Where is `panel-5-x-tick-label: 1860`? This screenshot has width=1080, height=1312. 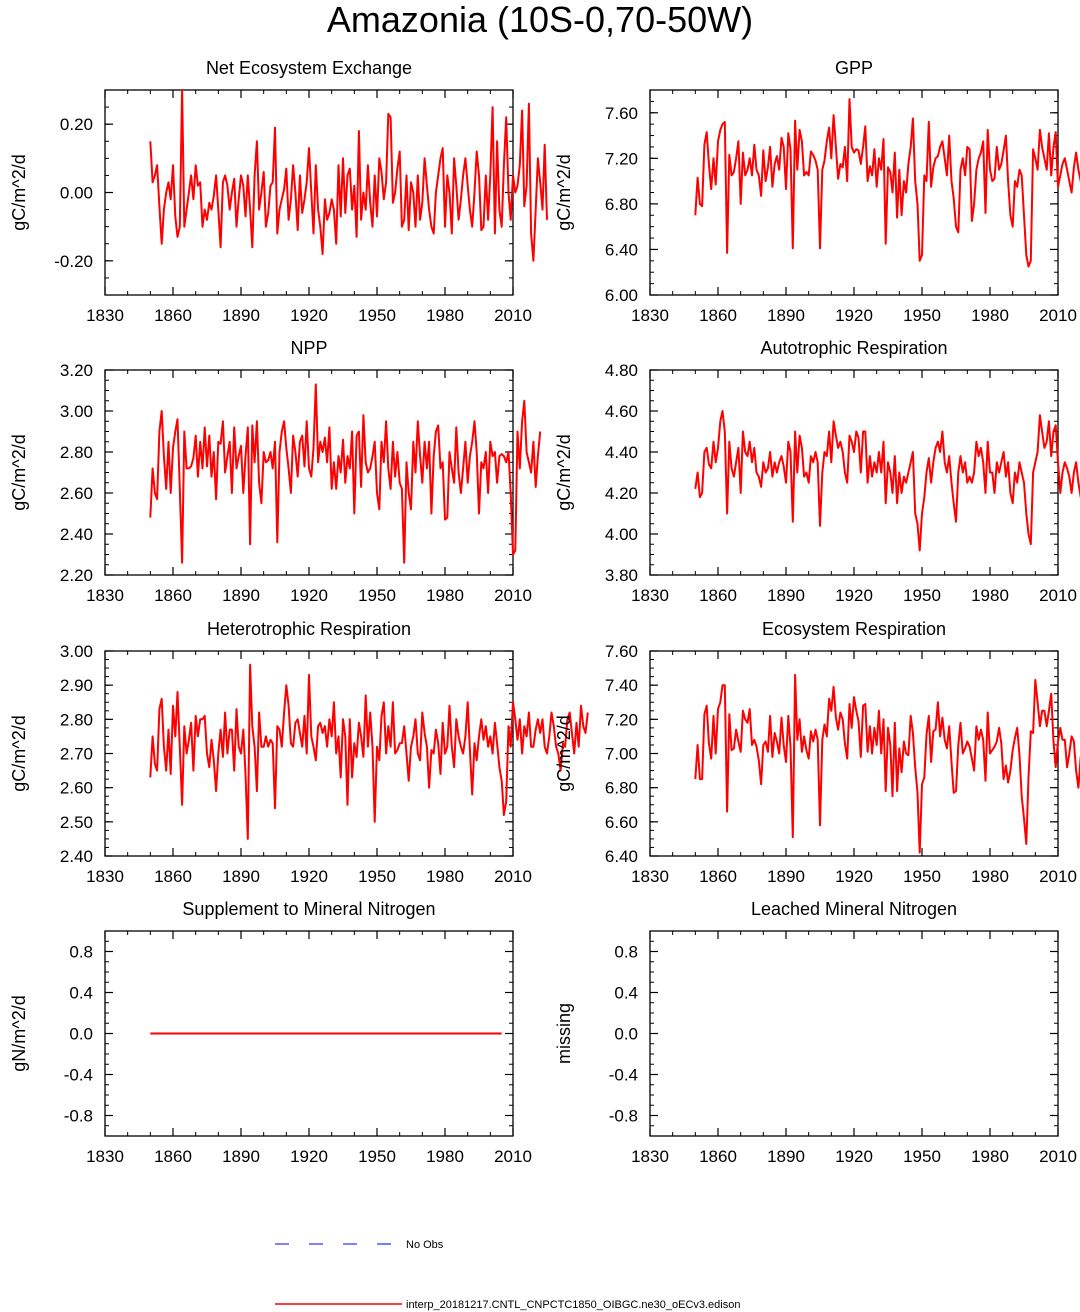
panel-5-x-tick-label: 1860 is located at coordinates (173, 876).